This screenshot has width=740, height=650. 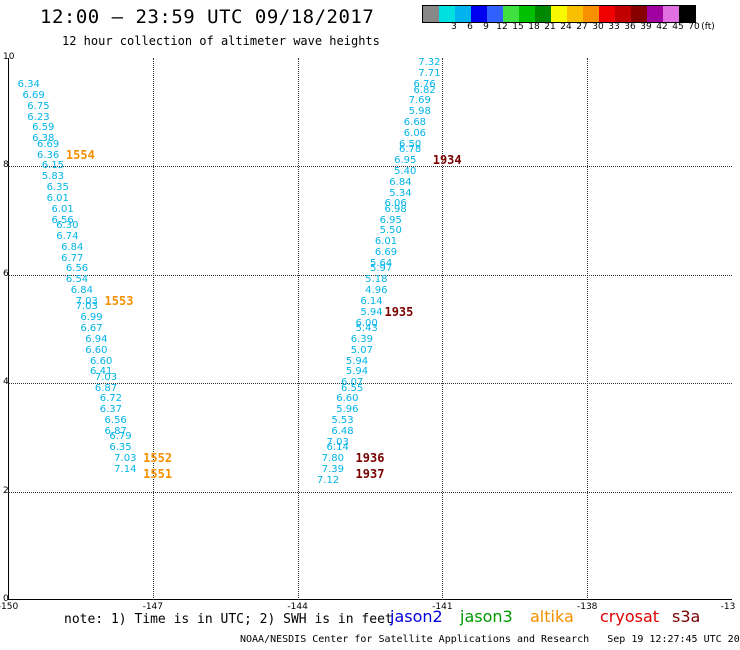 What do you see at coordinates (395, 209) in the screenshot?
I see `wave-height-value: 6.98` at bounding box center [395, 209].